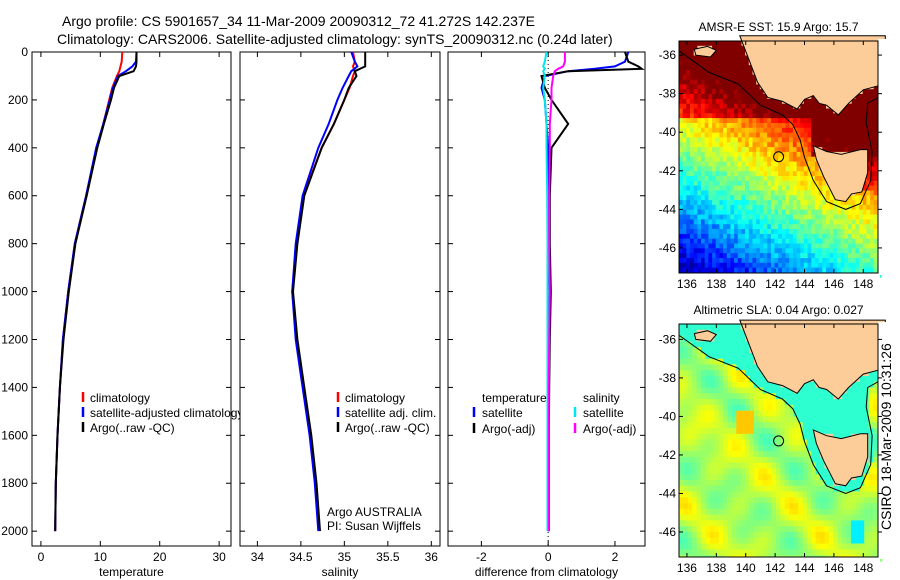  Describe the element at coordinates (14, 387) in the screenshot. I see `y-tick-label: 1400` at that location.